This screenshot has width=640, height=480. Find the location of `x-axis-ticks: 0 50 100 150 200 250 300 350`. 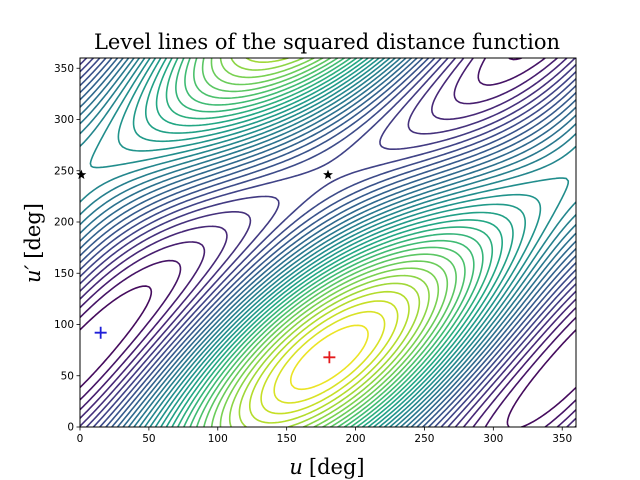

x-axis-ticks: 0 50 100 150 200 250 300 350 is located at coordinates (324, 436).